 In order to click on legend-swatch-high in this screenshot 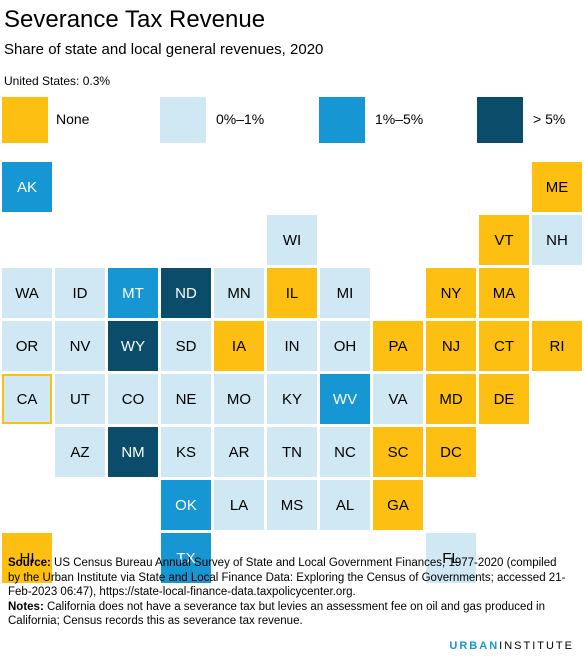, I will do `click(500, 120)`.